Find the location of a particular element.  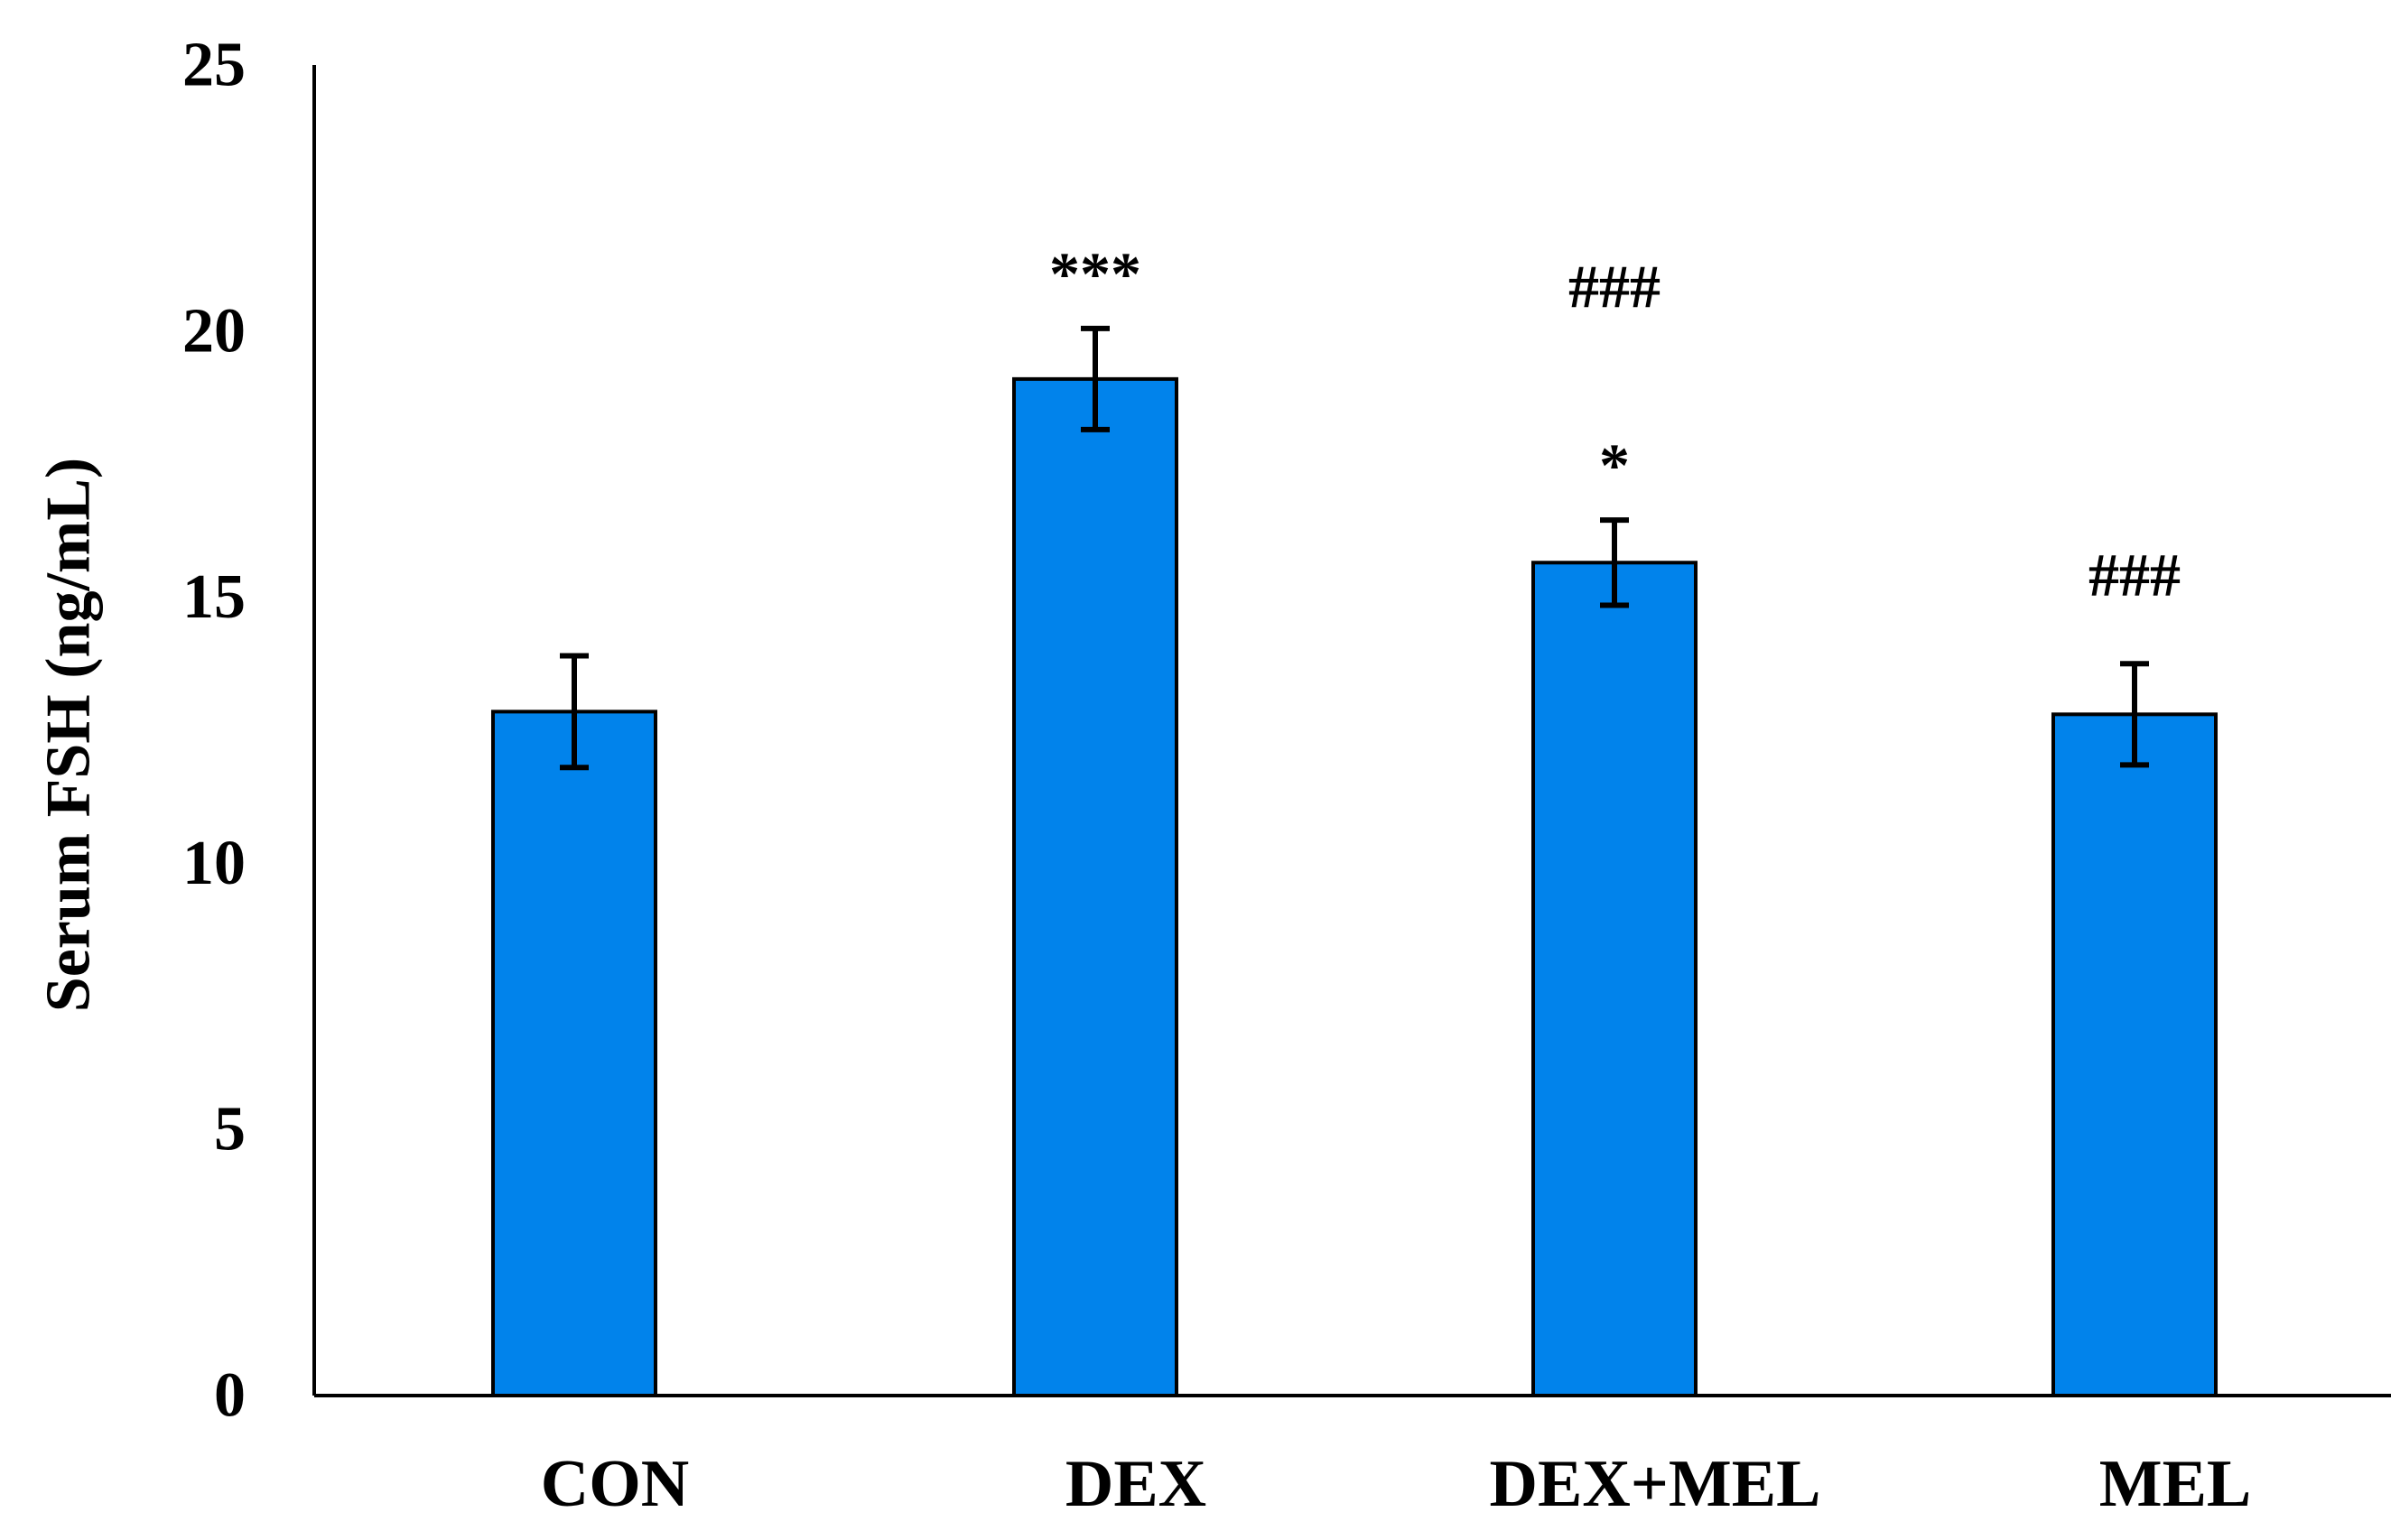

y-tick-labels: 0 5 10 15 20 25 is located at coordinates (214, 731).